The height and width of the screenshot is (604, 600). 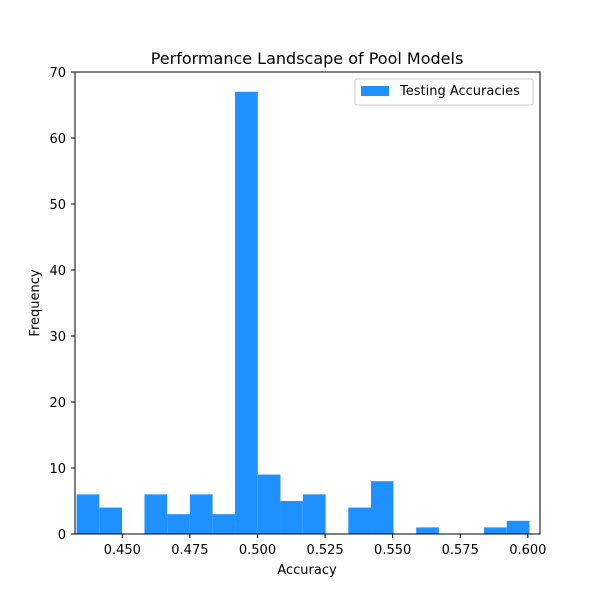 What do you see at coordinates (62, 535) in the screenshot?
I see `y-tick-label: 0` at bounding box center [62, 535].